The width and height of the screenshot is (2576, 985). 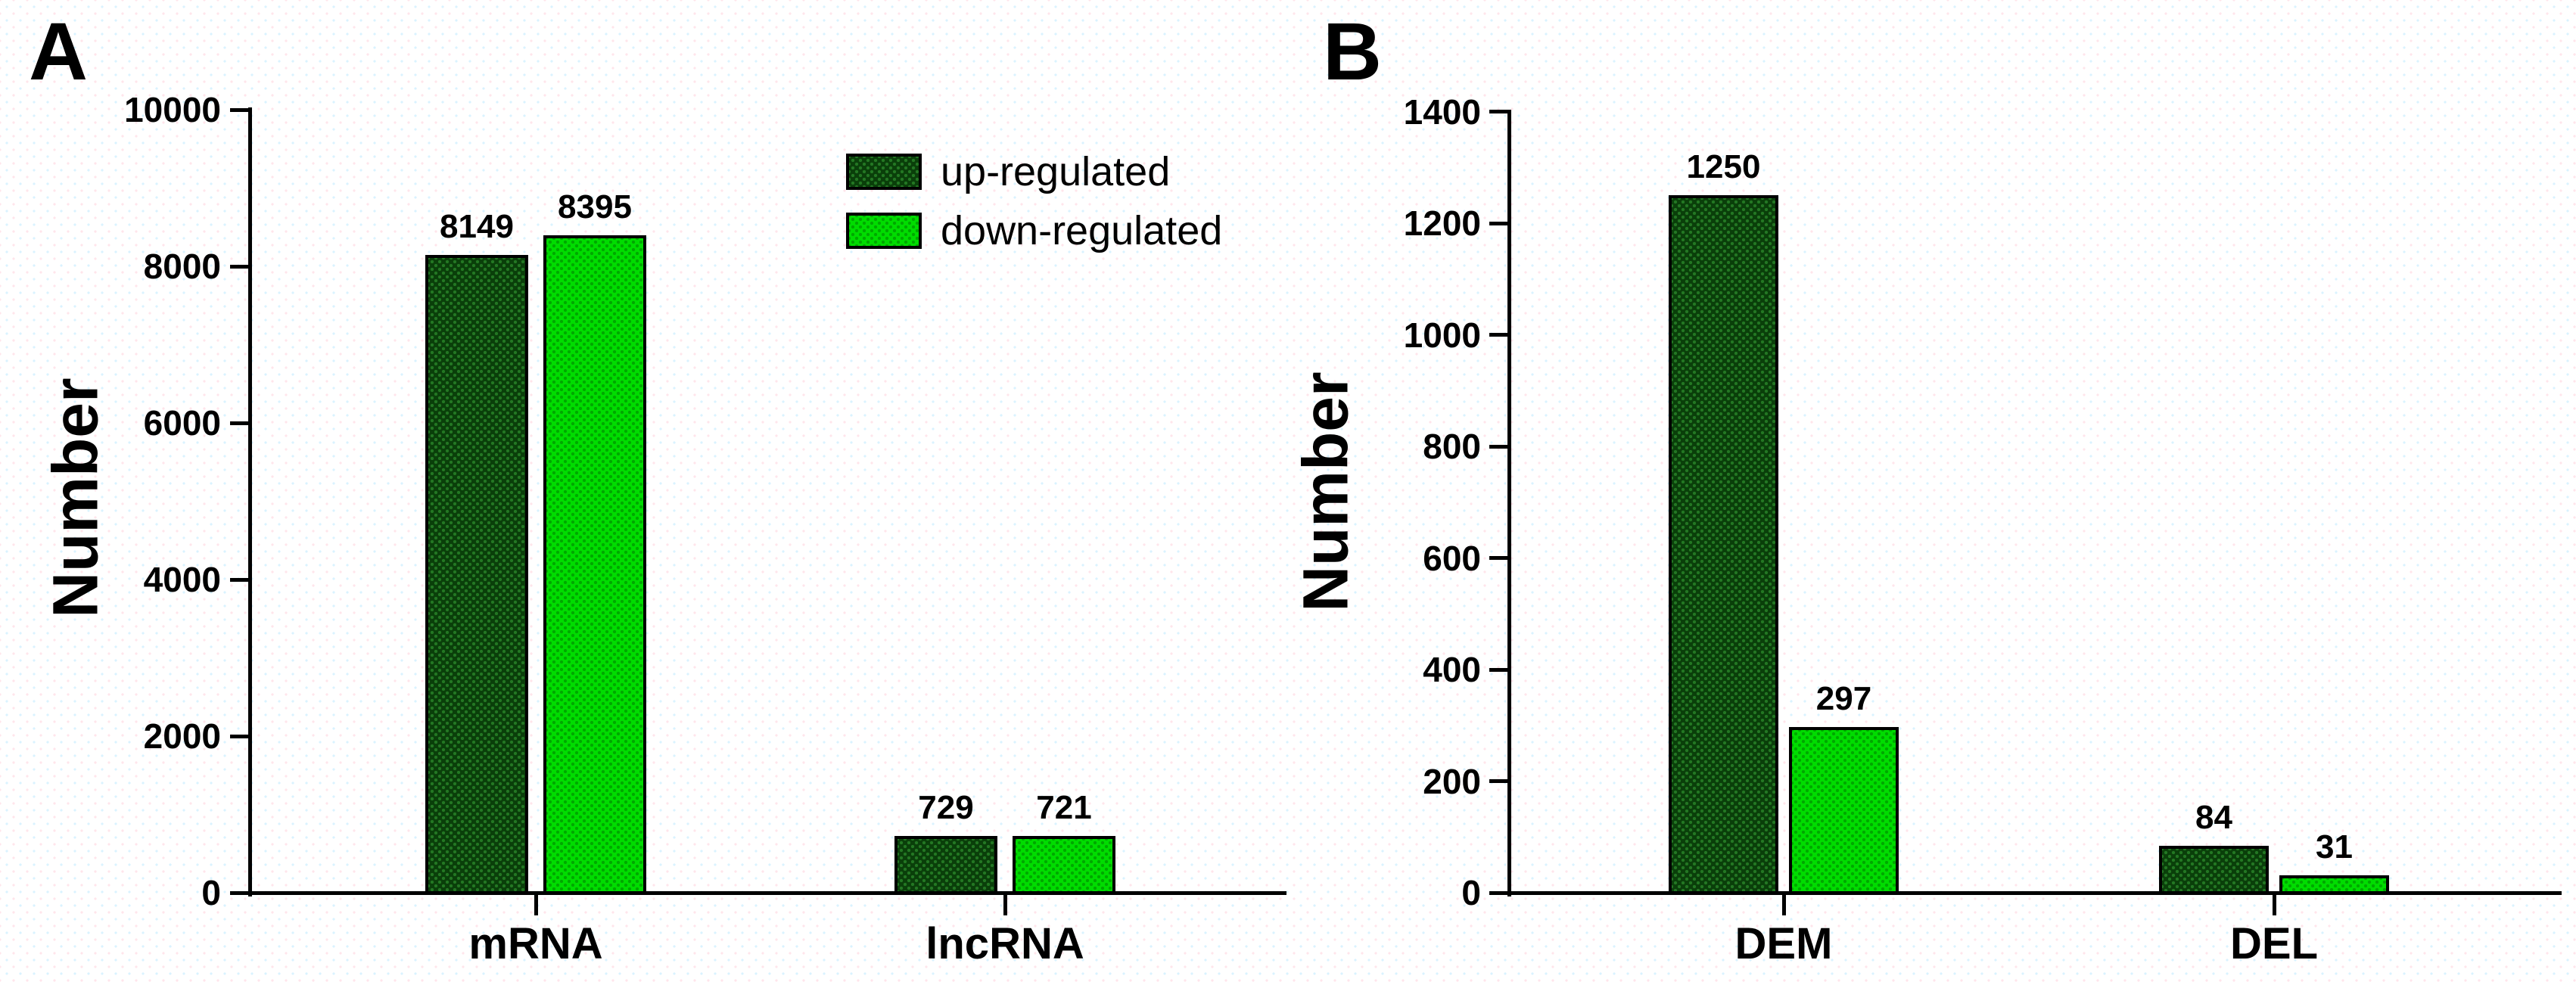 I want to click on panel-b-letter: B, so click(x=1352, y=51).